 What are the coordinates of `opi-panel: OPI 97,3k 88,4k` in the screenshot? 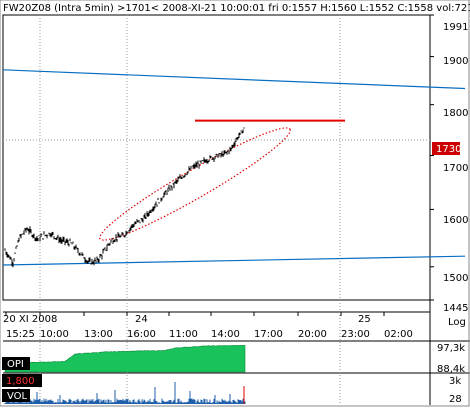 It's located at (233, 359).